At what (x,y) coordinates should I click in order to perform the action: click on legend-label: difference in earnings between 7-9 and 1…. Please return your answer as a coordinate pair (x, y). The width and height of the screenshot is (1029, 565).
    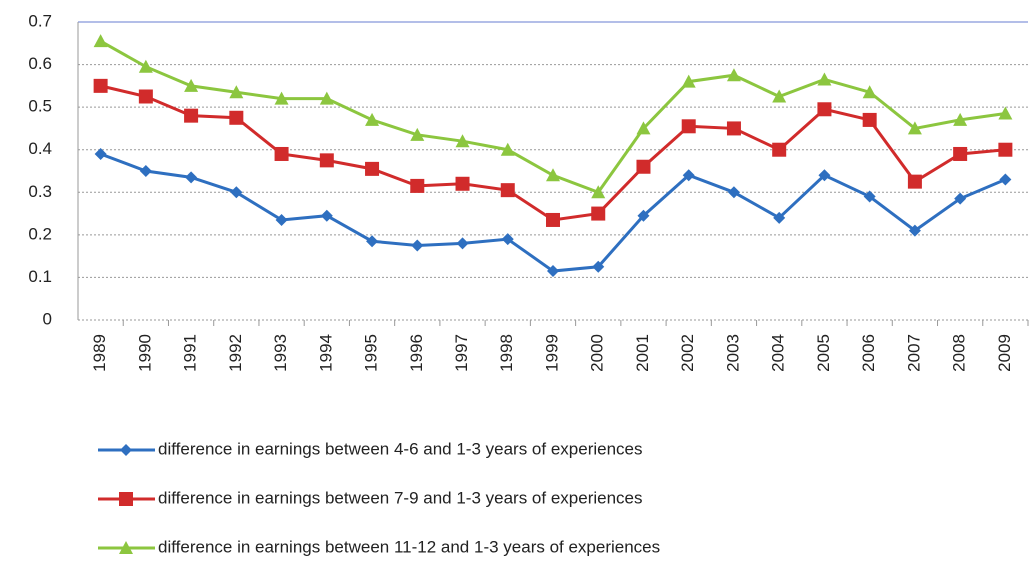
    Looking at the image, I should click on (400, 497).